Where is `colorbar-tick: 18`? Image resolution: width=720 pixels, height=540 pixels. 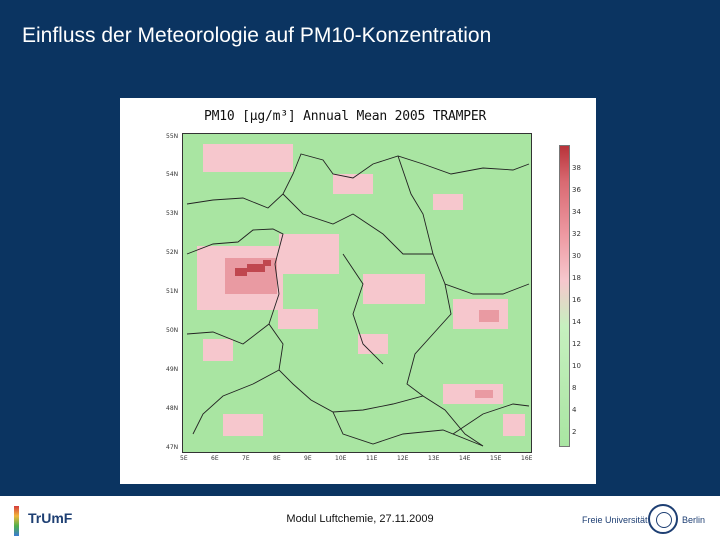
colorbar-tick: 18 is located at coordinates (576, 278).